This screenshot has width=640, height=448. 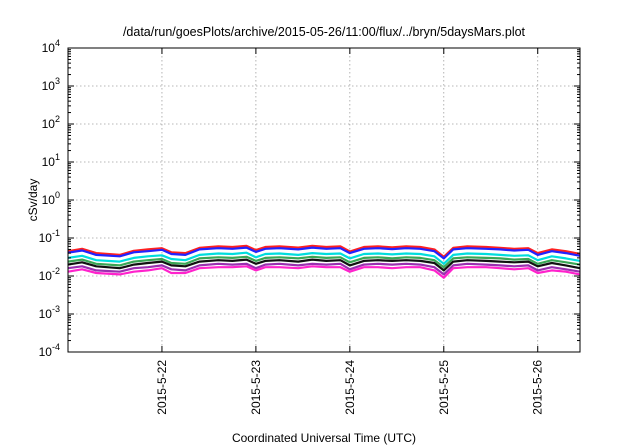 I want to click on x-tick-label: 2015-5-26, so click(x=538, y=387).